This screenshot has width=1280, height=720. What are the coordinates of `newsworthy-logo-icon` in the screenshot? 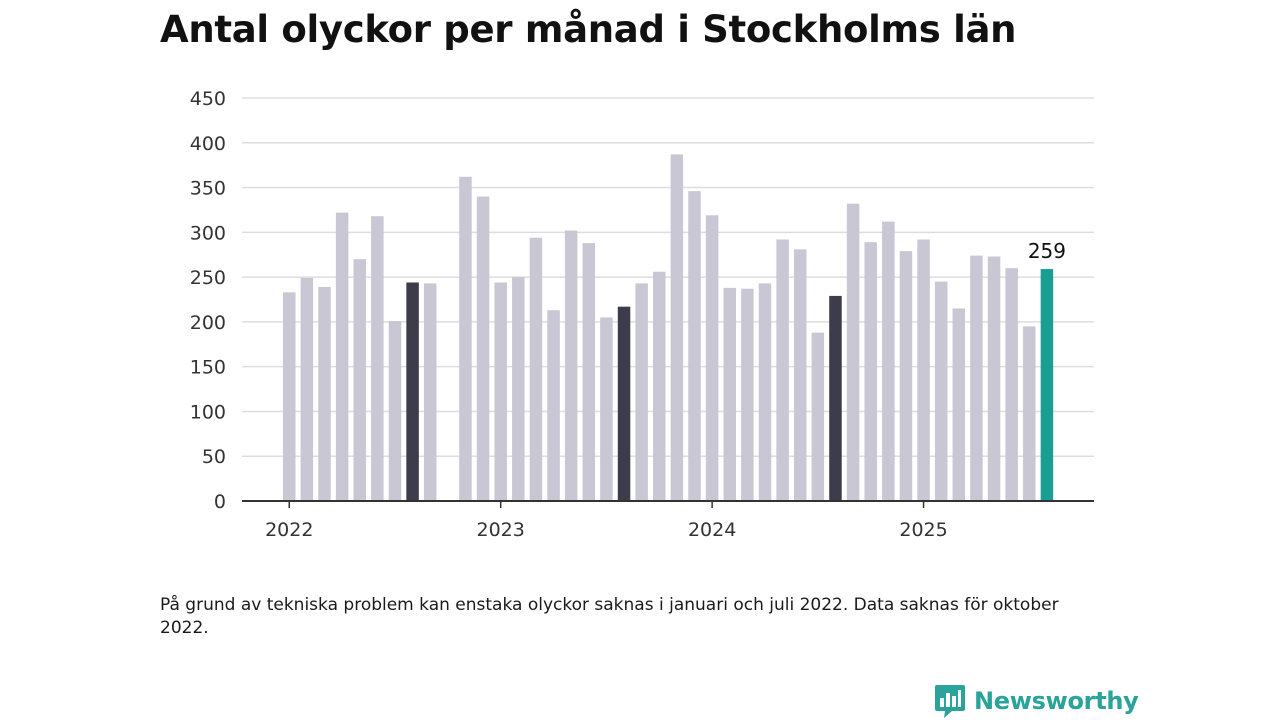 It's located at (950, 701).